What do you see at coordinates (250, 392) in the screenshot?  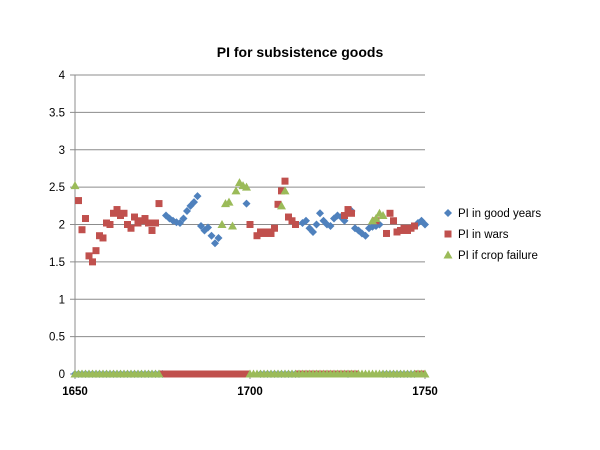 I see `x-tick-label: 1700` at bounding box center [250, 392].